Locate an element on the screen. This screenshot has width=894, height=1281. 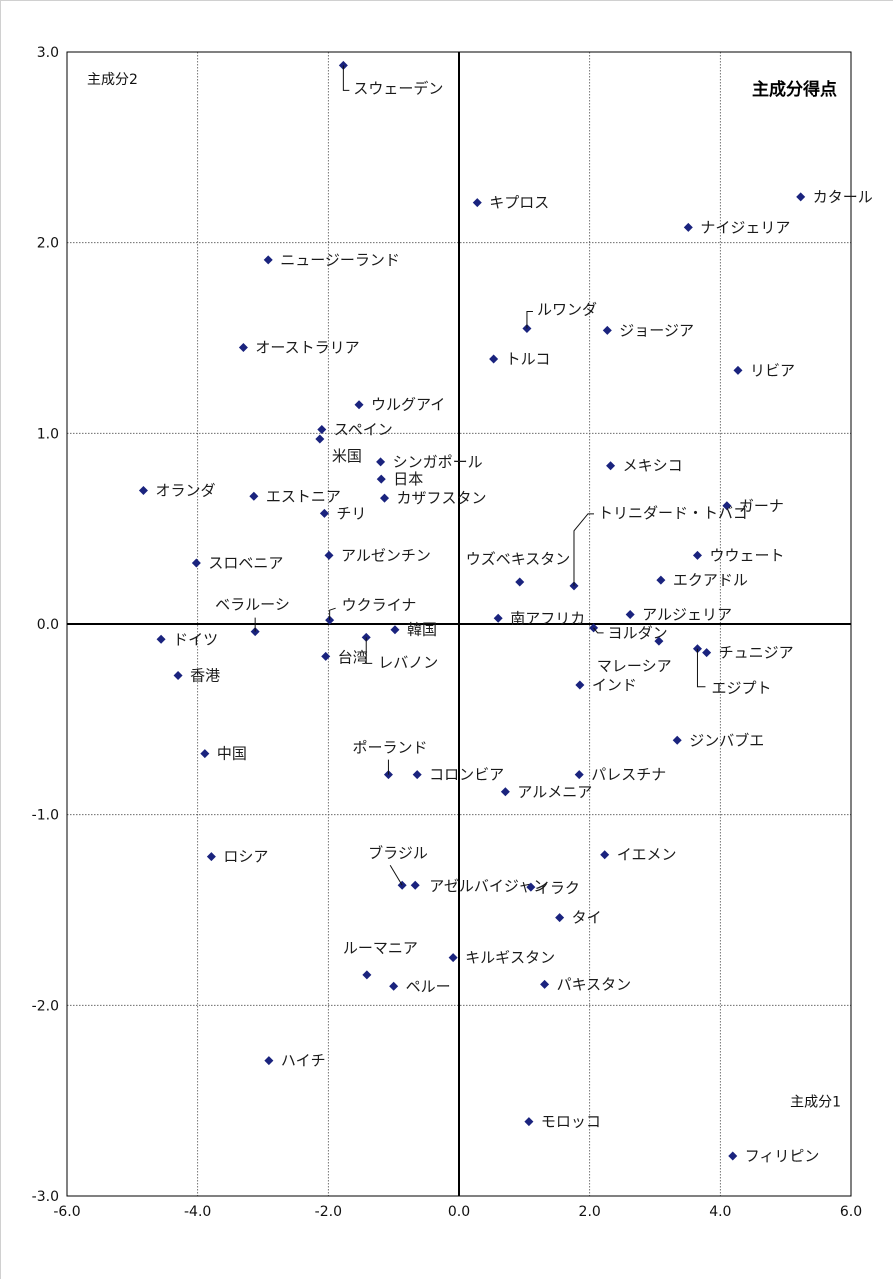
data-point: ウクライナ is located at coordinates (370, 610).